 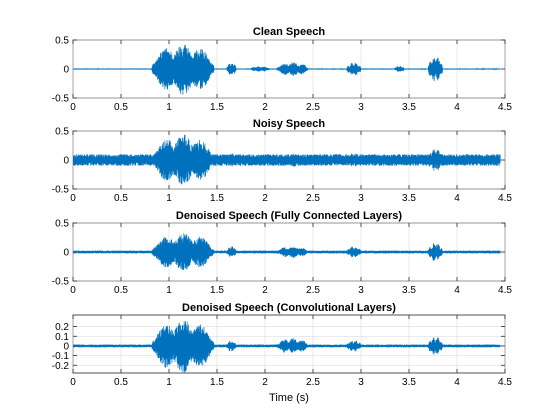 What do you see at coordinates (289, 32) in the screenshot?
I see `subplot-title: Clean Speech` at bounding box center [289, 32].